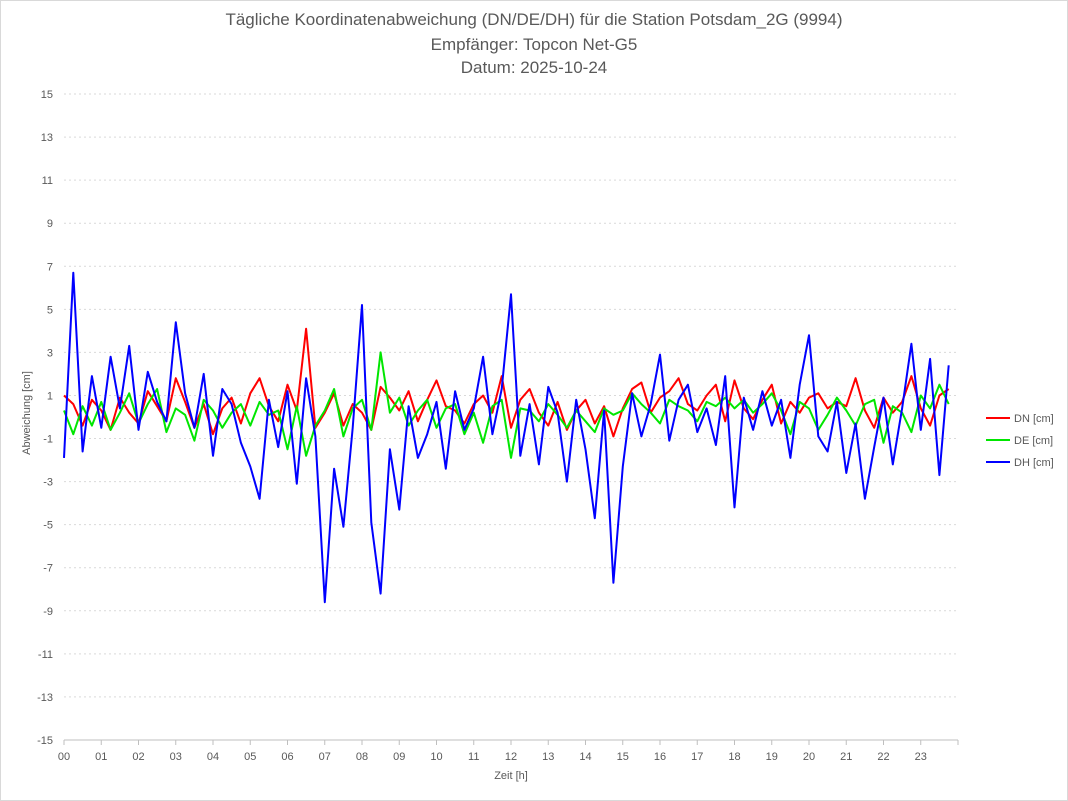  What do you see at coordinates (213, 757) in the screenshot?
I see `x-tick-label: 04` at bounding box center [213, 757].